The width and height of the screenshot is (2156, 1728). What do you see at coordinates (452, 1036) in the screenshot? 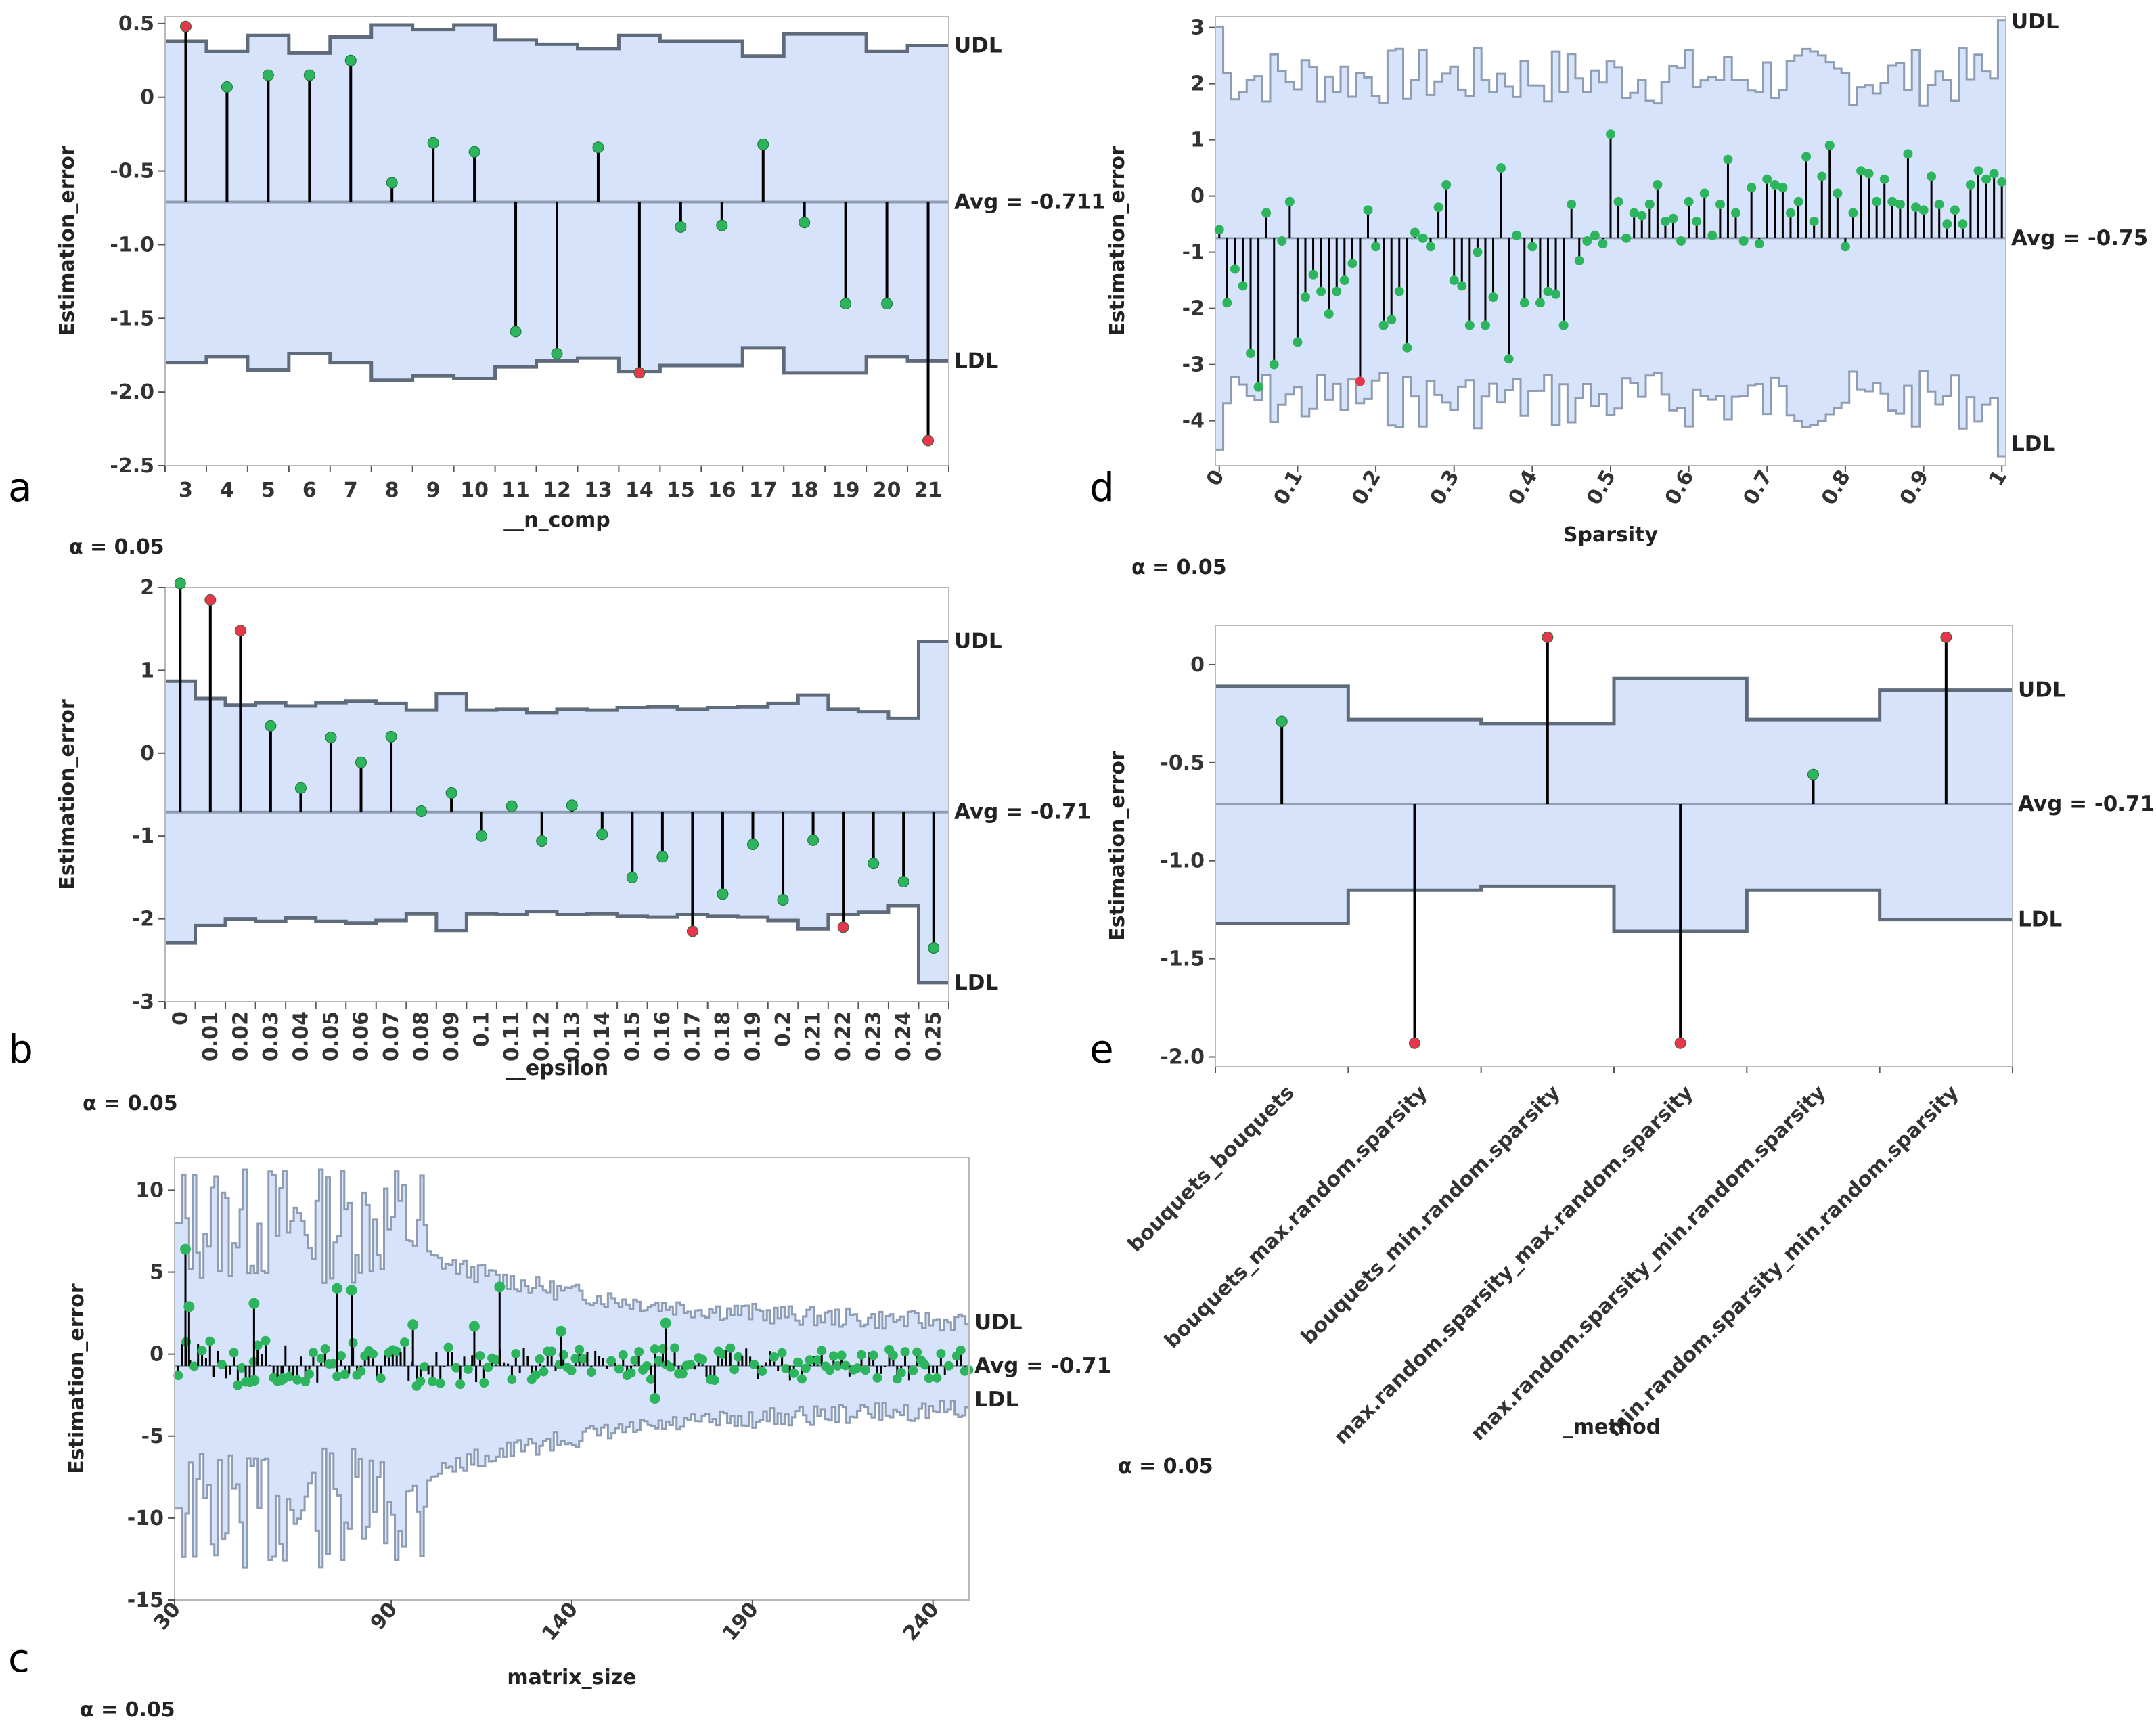
I see `x-tick-label-b-9: 0.09` at bounding box center [452, 1036].